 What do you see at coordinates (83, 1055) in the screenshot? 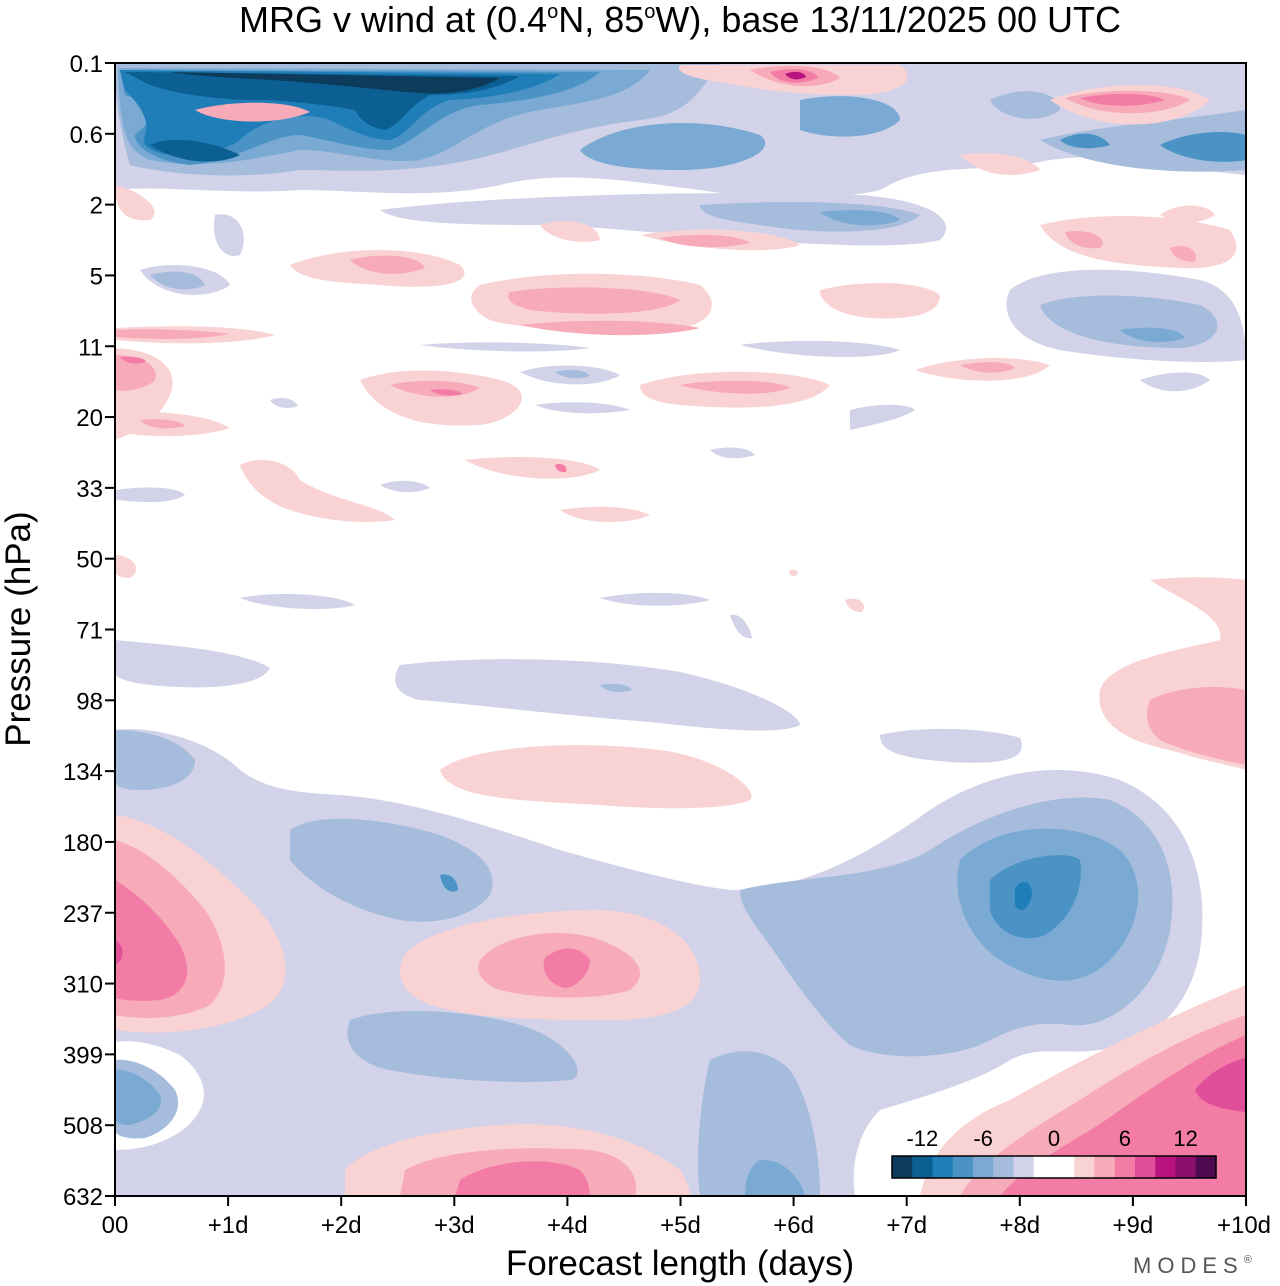
I see `y-tick-label: 399` at bounding box center [83, 1055].